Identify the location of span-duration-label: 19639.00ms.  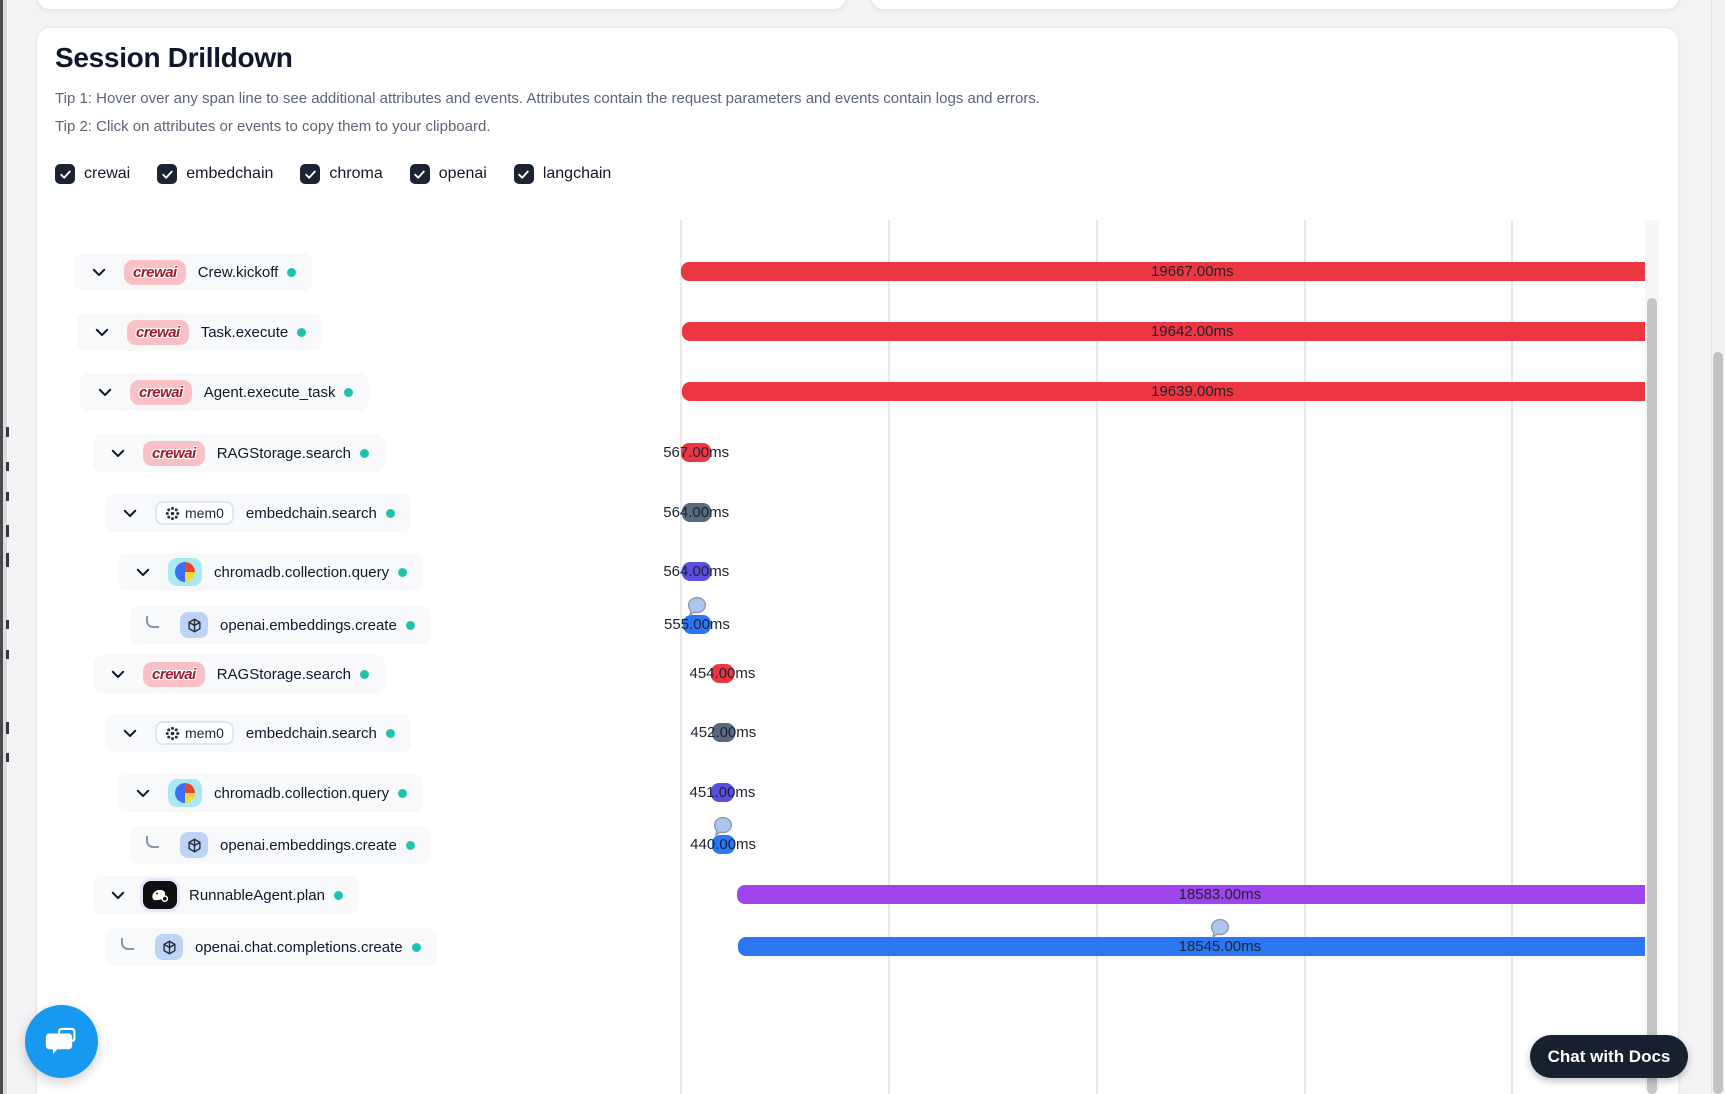
(1192, 391).